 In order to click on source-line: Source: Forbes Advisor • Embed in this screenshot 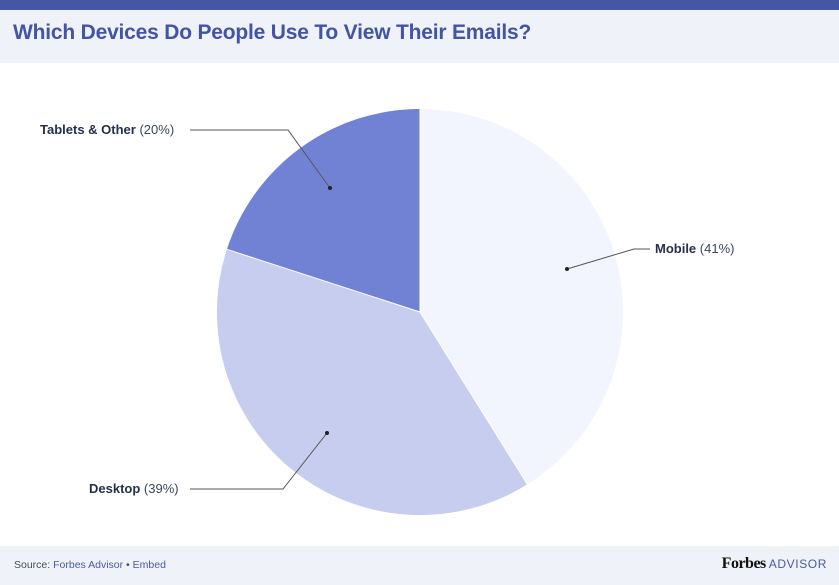, I will do `click(90, 565)`.